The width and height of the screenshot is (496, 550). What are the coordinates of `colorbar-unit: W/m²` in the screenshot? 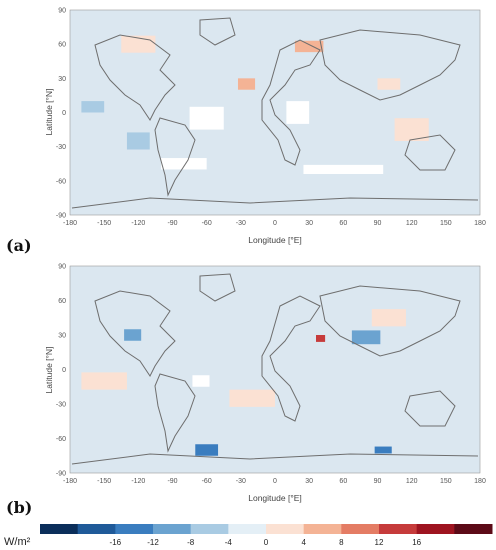 It's located at (17, 542).